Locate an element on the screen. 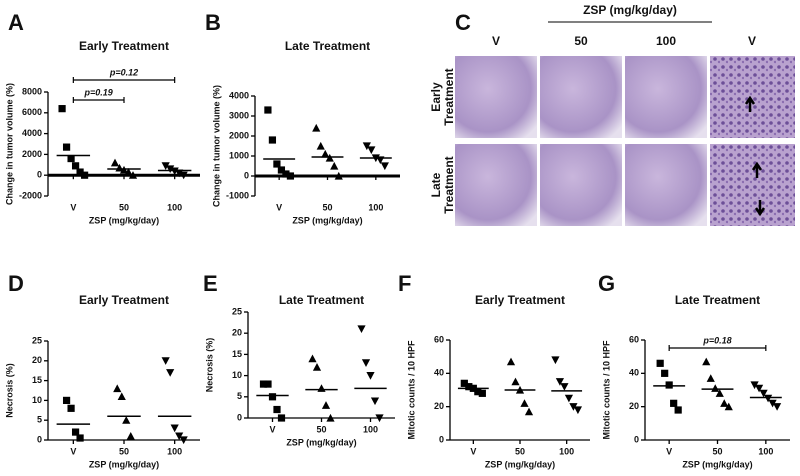 The width and height of the screenshot is (800, 476). y-axis-label: Change in tumor volume (%) is located at coordinates (216, 146).